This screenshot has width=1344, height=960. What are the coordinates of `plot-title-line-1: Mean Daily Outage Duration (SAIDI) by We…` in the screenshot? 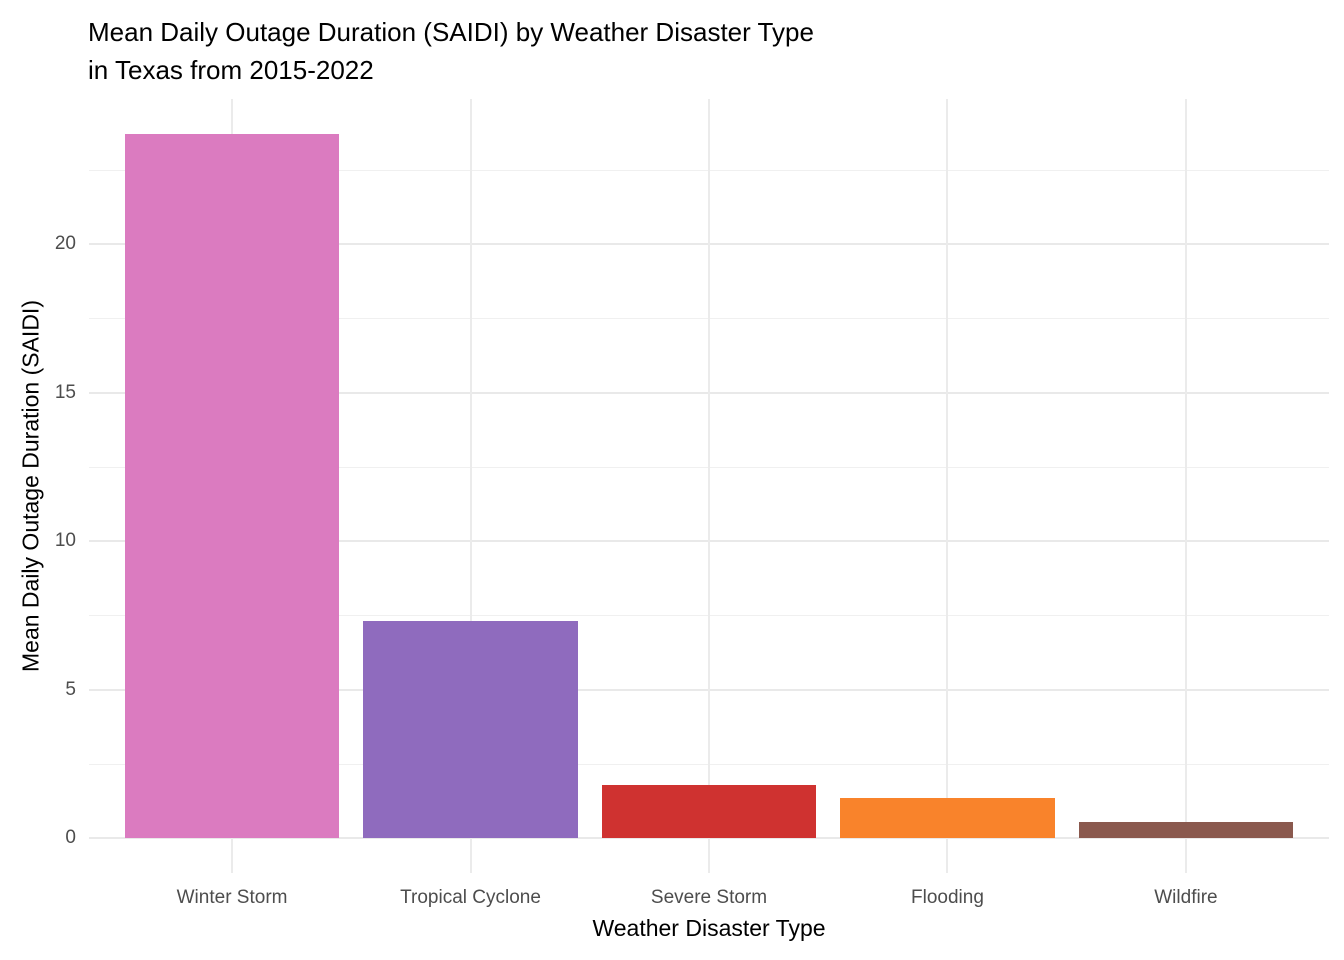 It's located at (451, 32).